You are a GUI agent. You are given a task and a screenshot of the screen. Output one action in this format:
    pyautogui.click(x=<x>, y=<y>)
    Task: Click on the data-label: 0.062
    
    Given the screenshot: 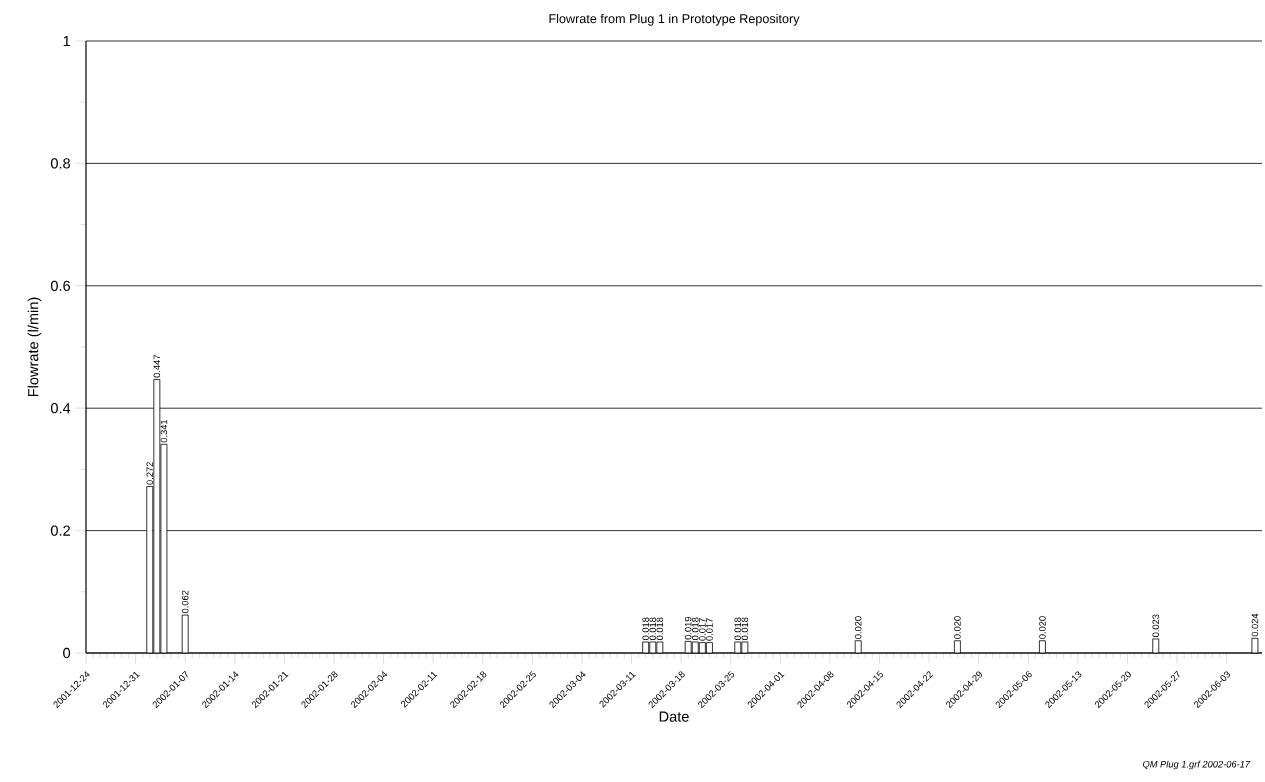 What is the action you would take?
    pyautogui.click(x=185, y=602)
    